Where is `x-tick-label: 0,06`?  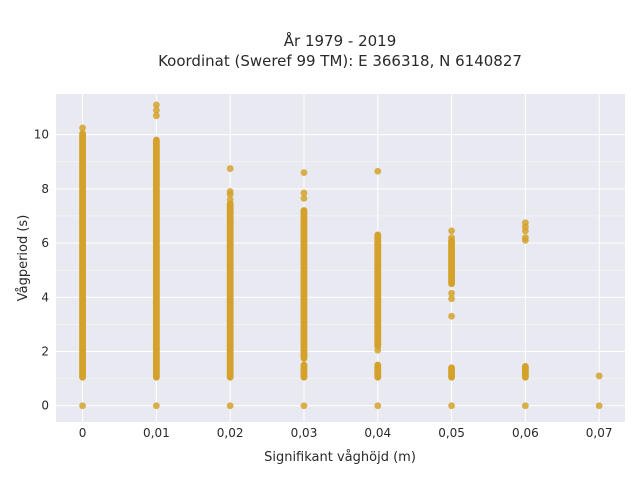
x-tick-label: 0,06 is located at coordinates (525, 433).